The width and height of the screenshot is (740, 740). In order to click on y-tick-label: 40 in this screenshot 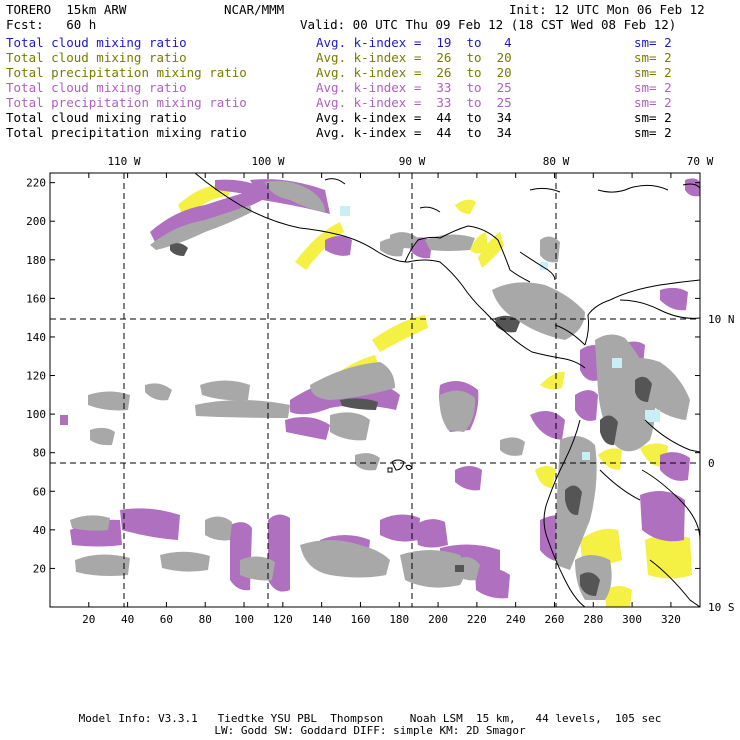, I will do `click(39, 530)`.